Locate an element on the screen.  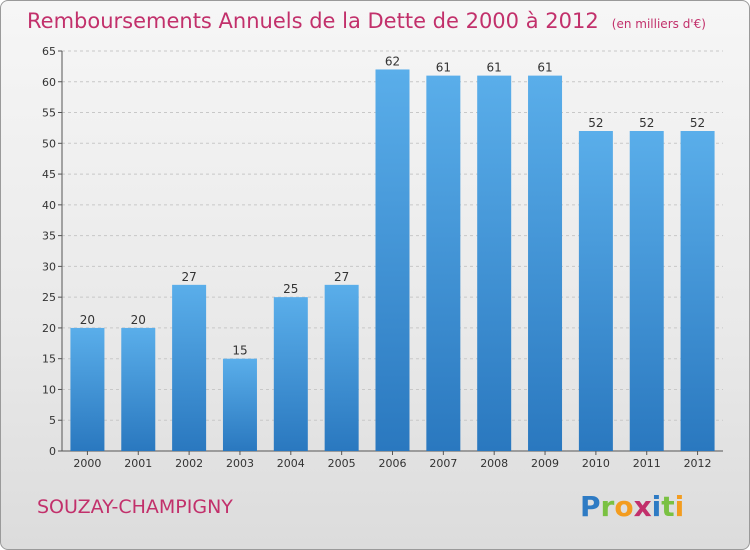
y-tick-label: 30 is located at coordinates (49, 266).